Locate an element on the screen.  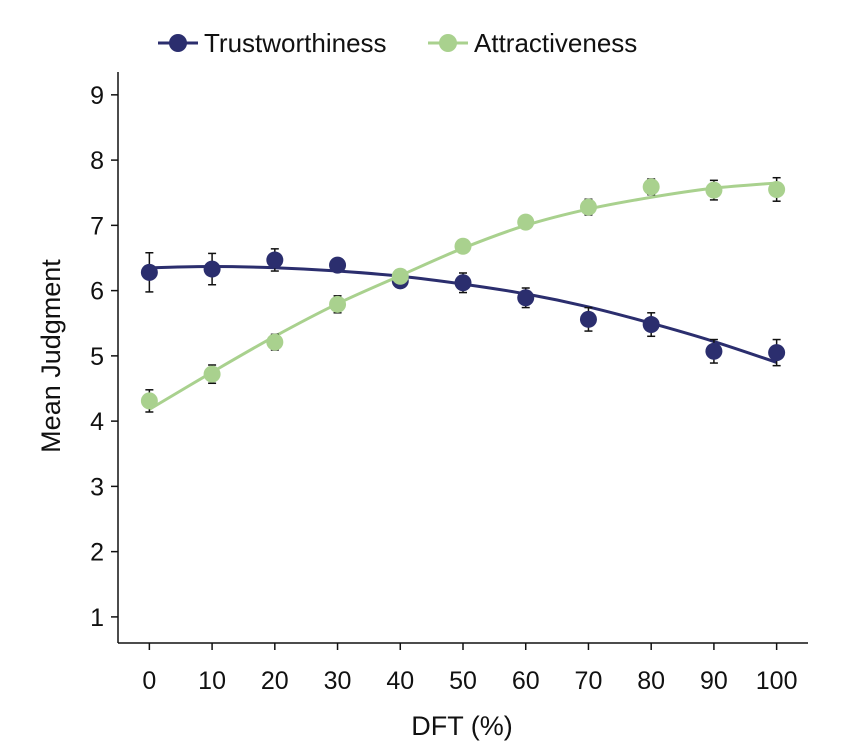
x-tick-label: 70 is located at coordinates (589, 681).